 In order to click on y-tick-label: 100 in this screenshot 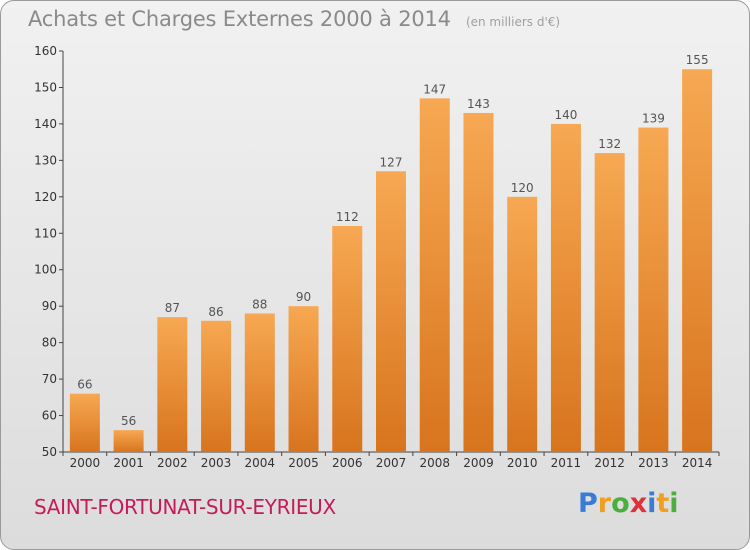, I will do `click(45, 270)`.